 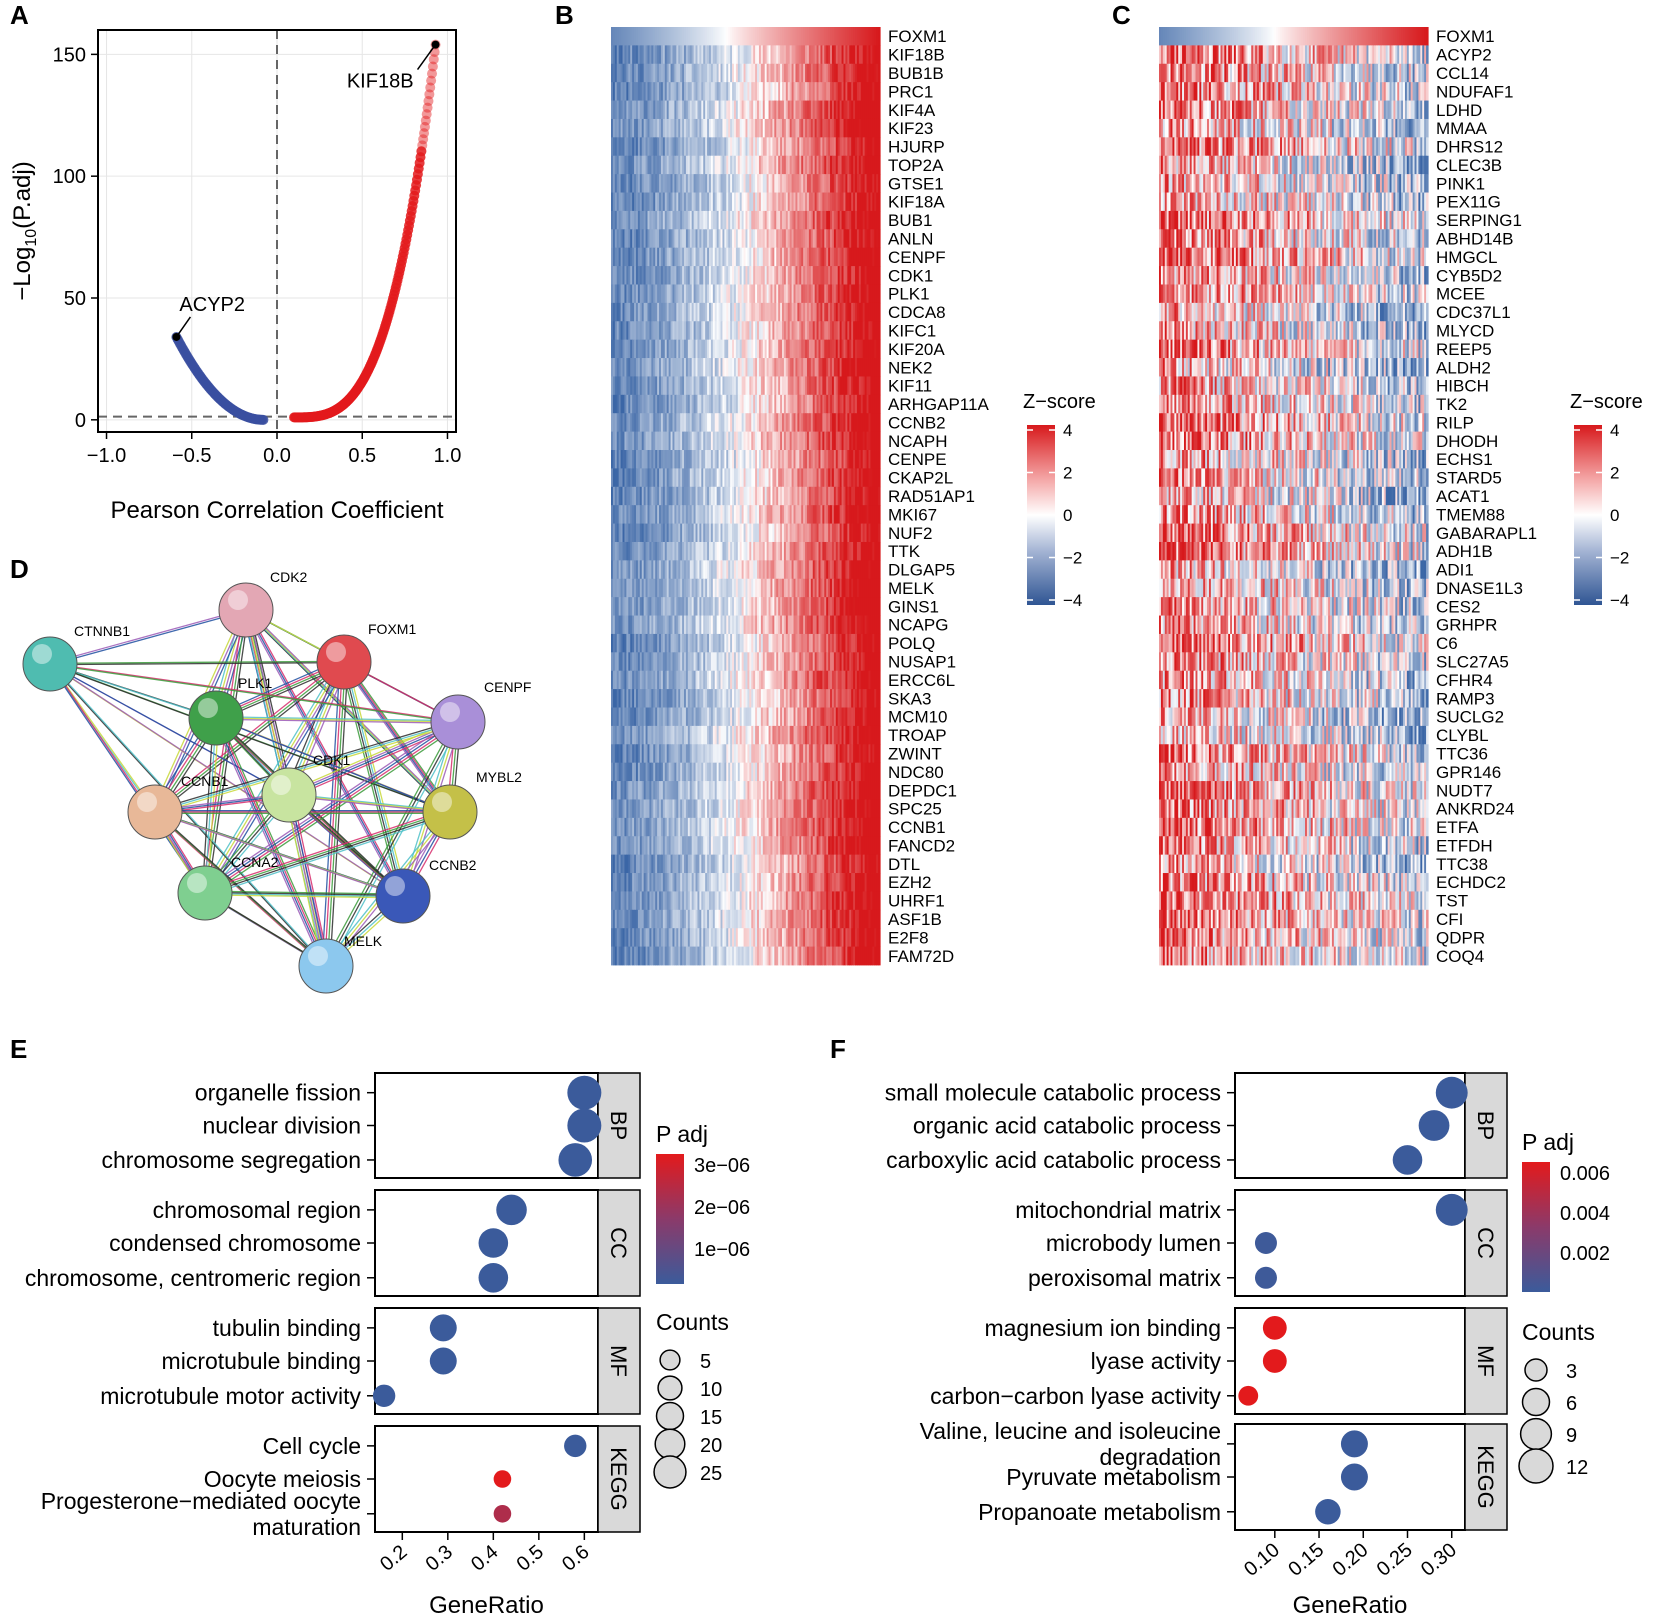 I want to click on gene-label: CENPF, so click(x=917, y=257).